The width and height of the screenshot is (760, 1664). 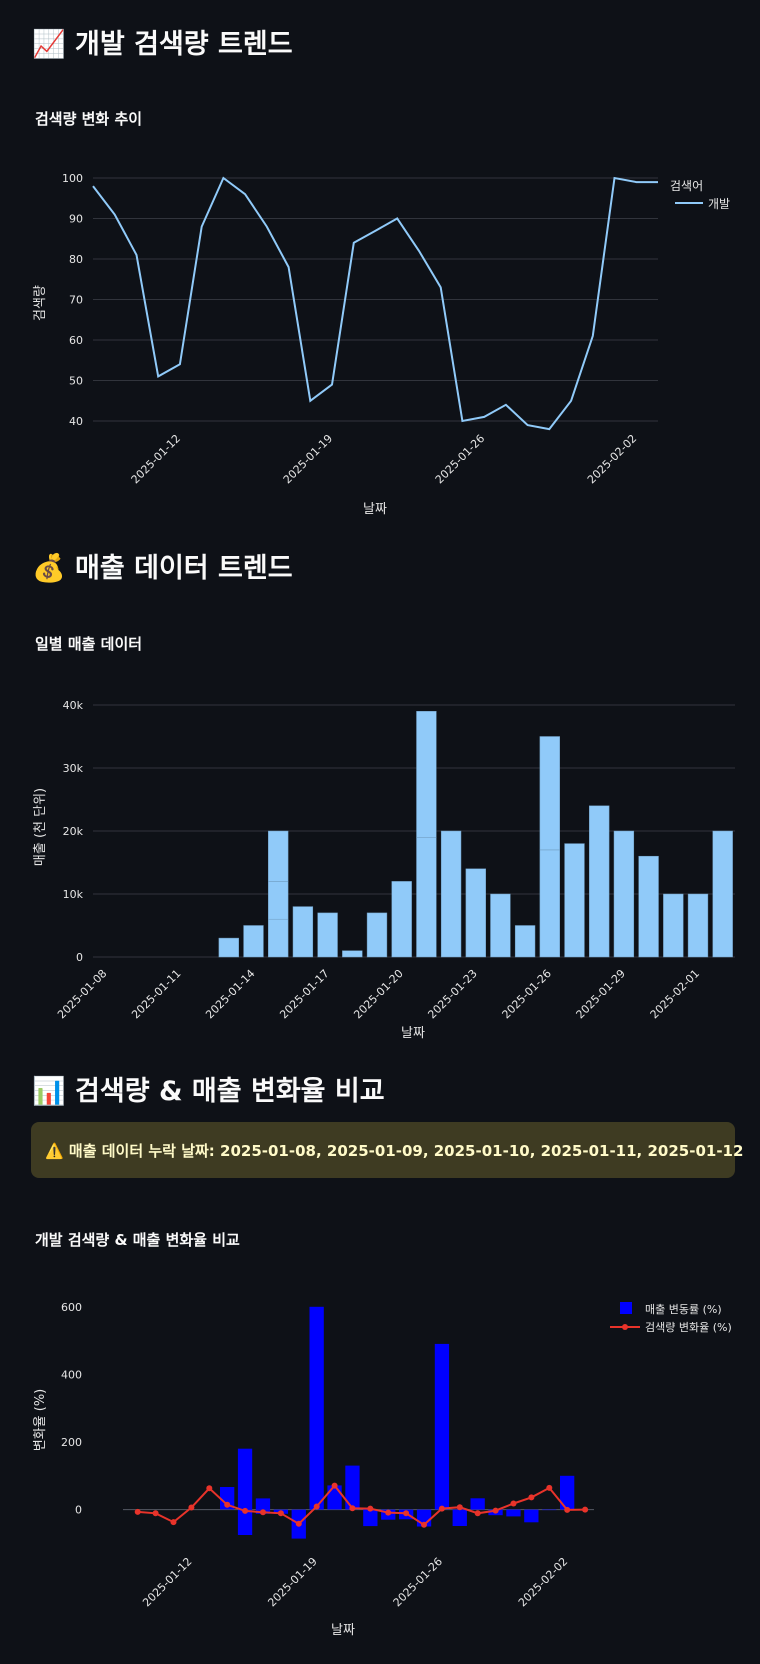 What do you see at coordinates (626, 1308) in the screenshot?
I see `legend-bar-swatch` at bounding box center [626, 1308].